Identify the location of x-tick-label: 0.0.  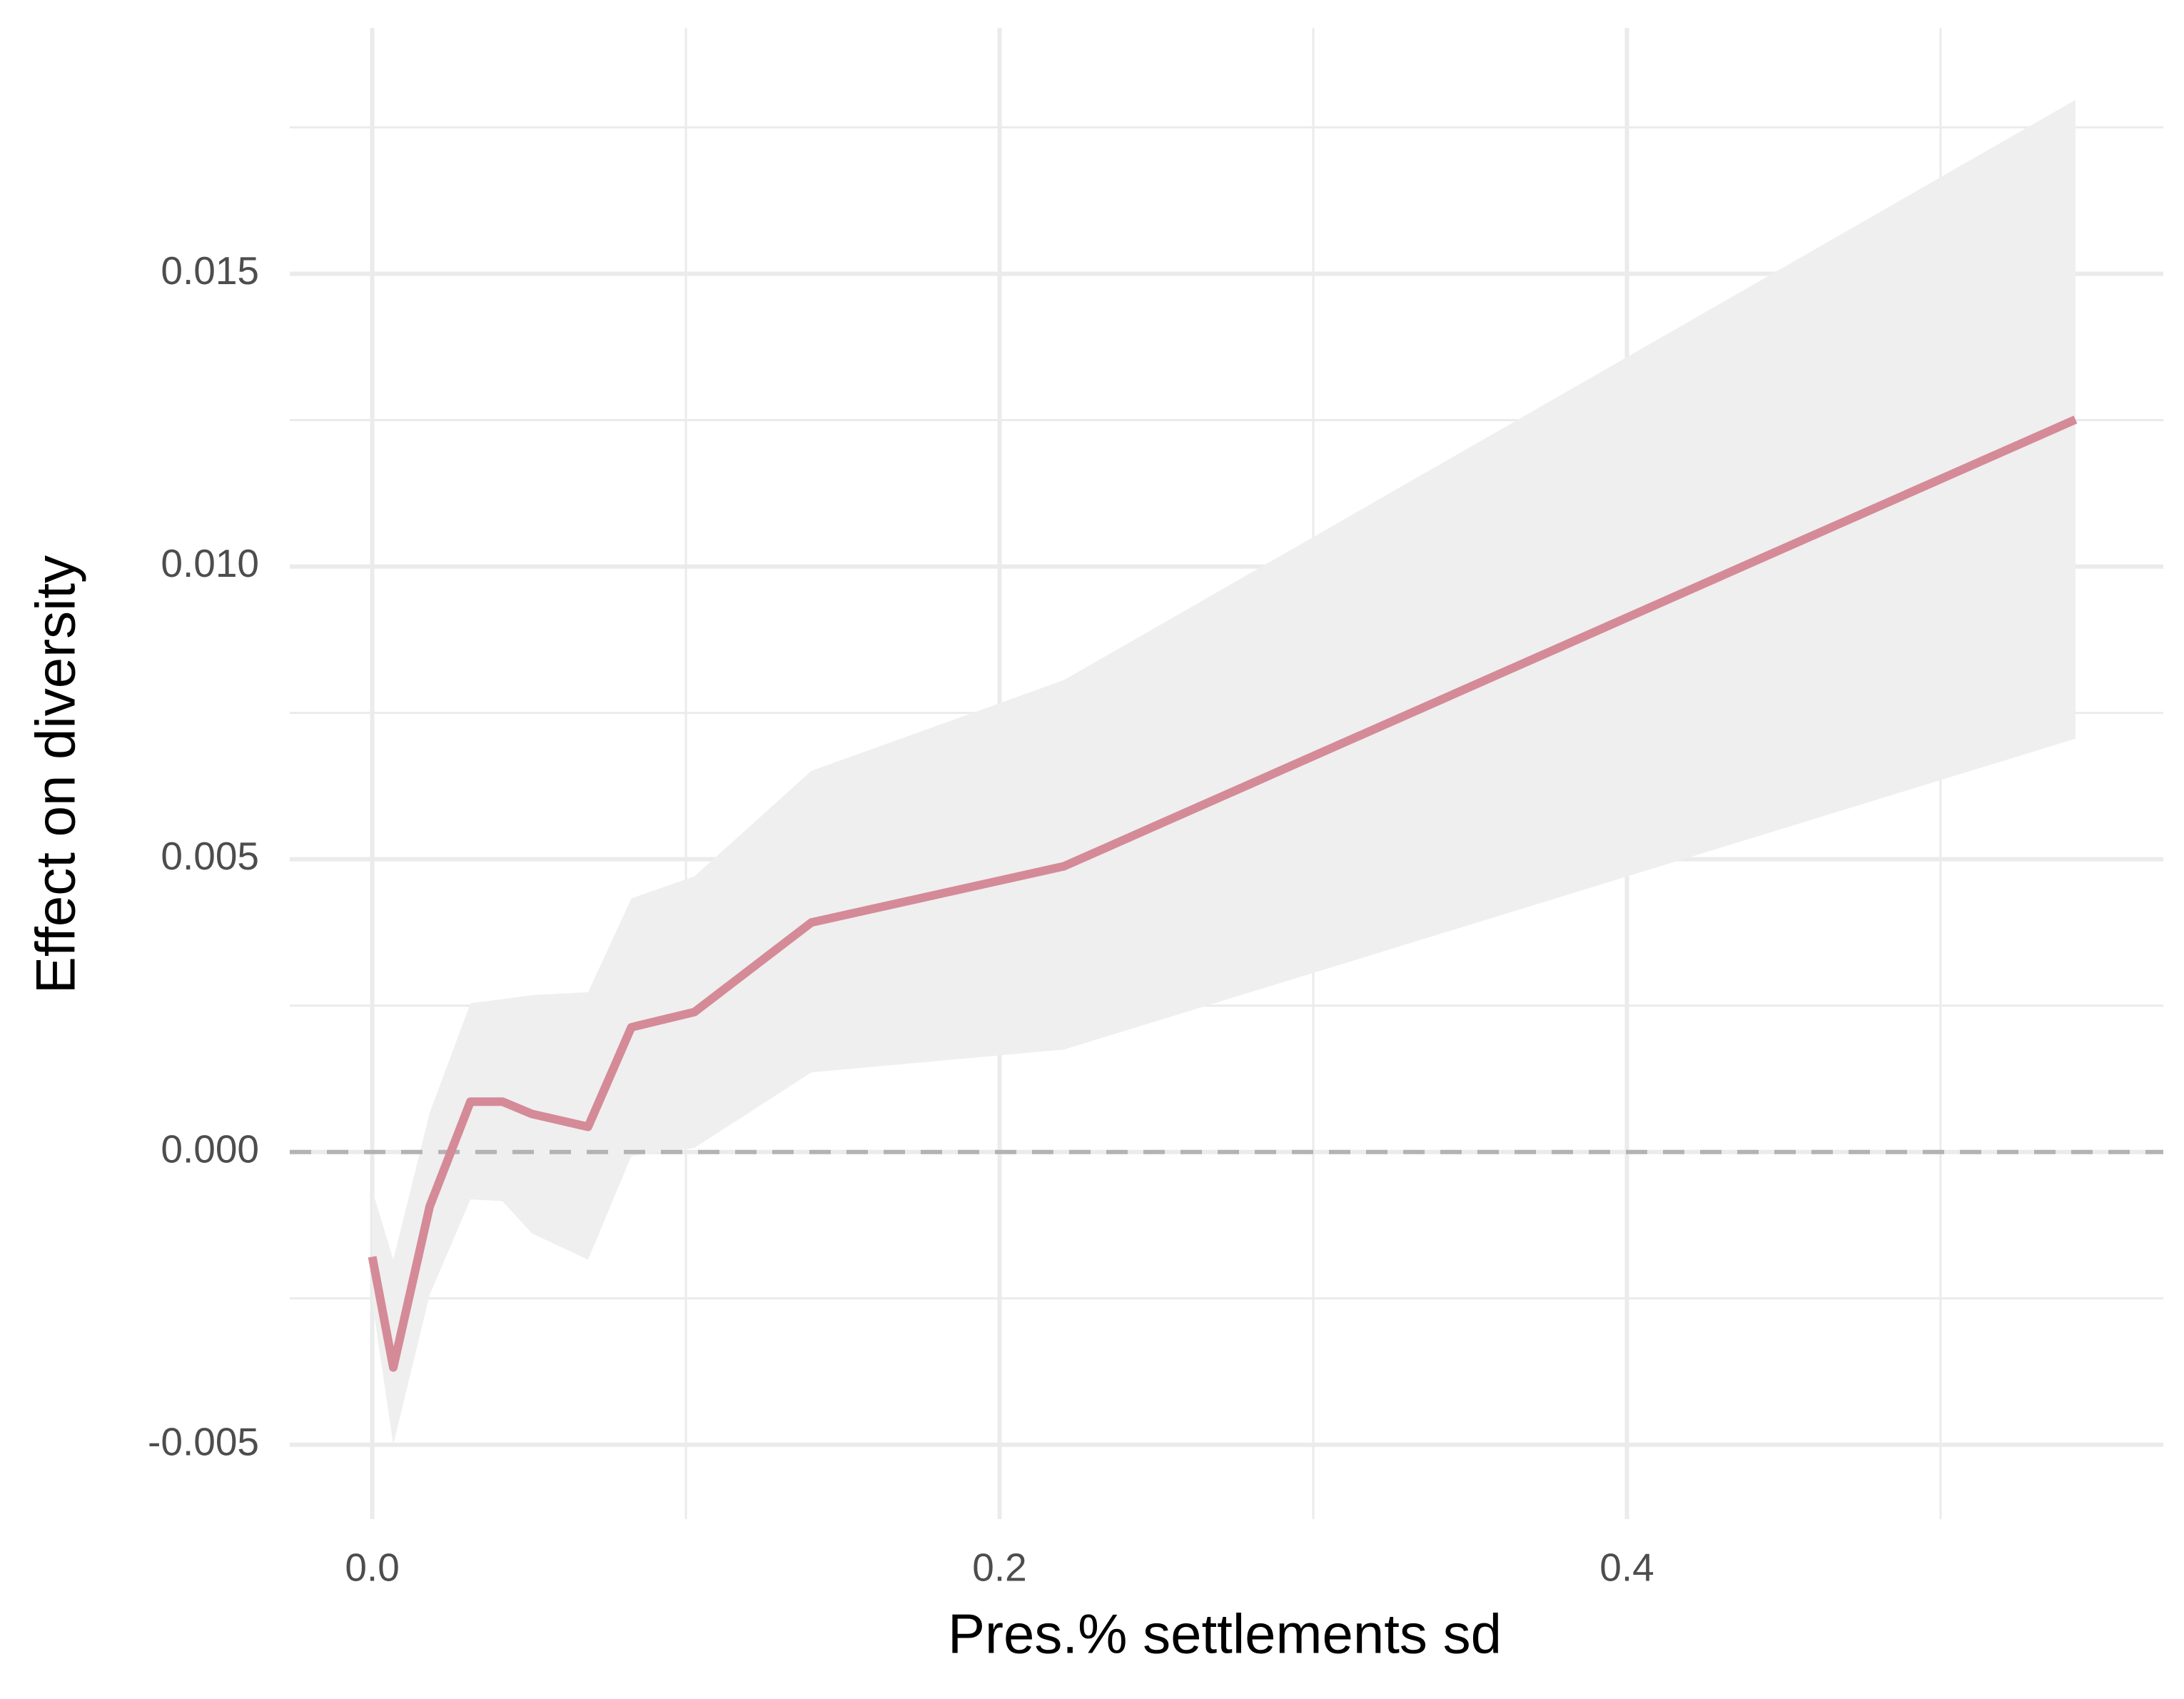
(372, 1568).